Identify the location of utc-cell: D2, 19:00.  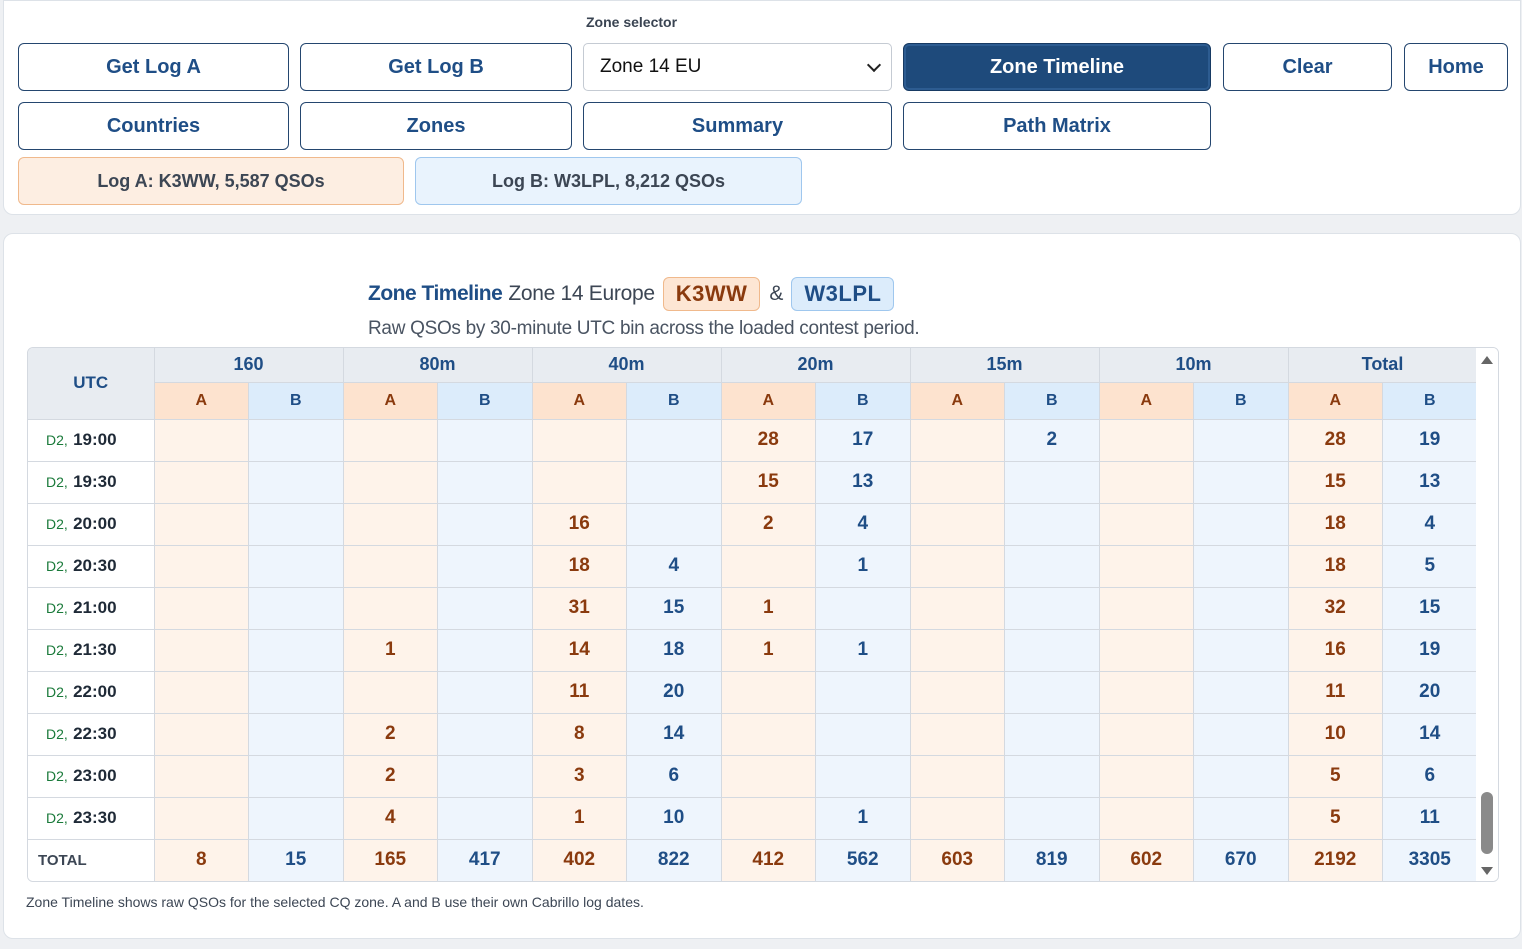
(91, 440).